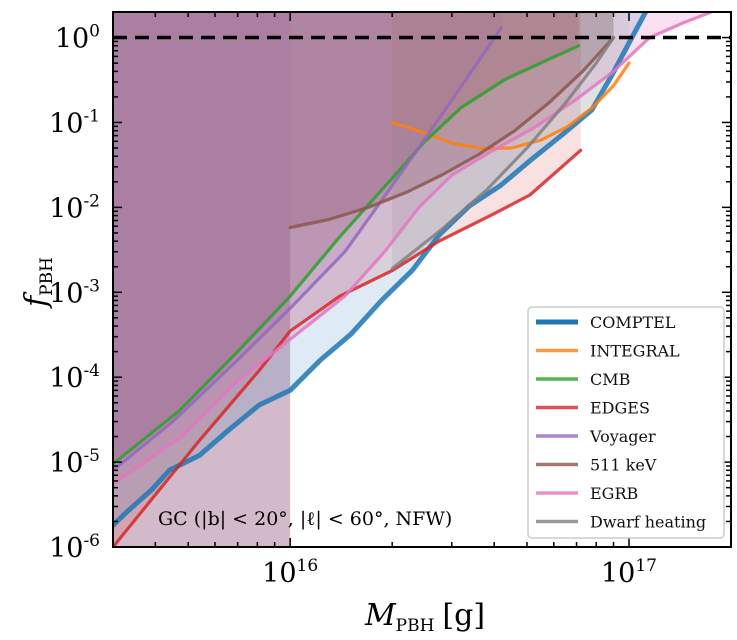 The width and height of the screenshot is (737, 640). I want to click on y-axis-label-sub: PBH, so click(47, 276).